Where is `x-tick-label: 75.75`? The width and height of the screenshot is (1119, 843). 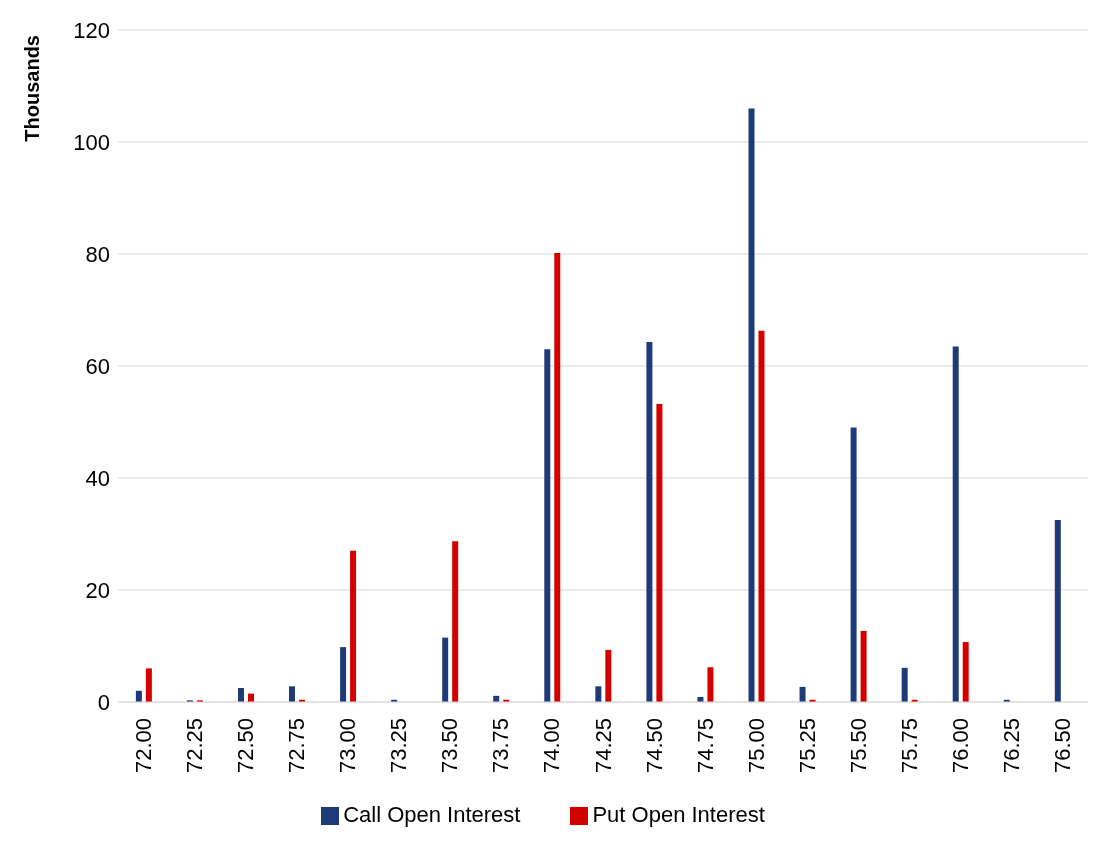 x-tick-label: 75.75 is located at coordinates (909, 746).